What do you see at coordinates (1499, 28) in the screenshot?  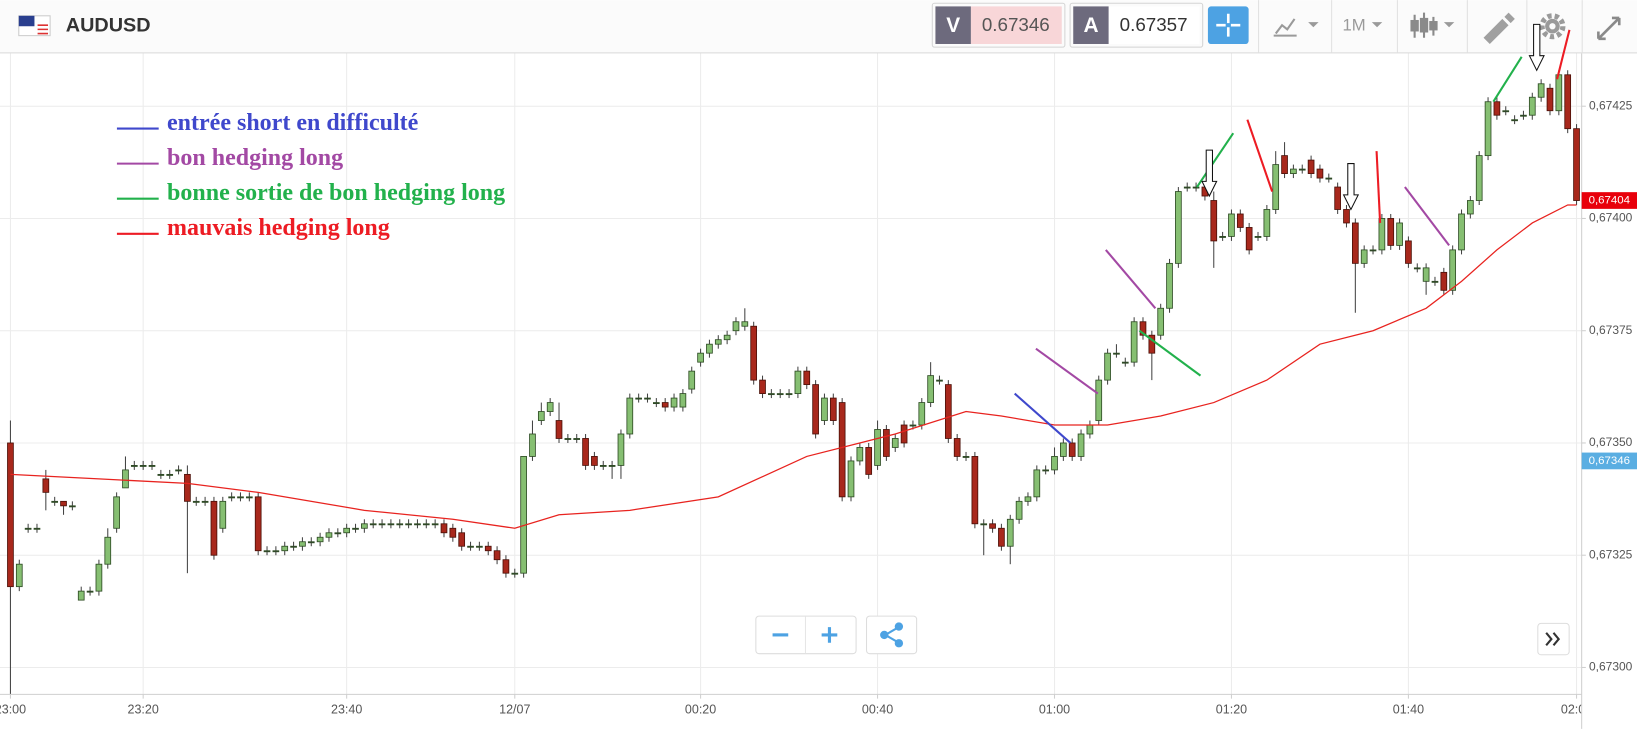 I see `draw-tool-icon` at bounding box center [1499, 28].